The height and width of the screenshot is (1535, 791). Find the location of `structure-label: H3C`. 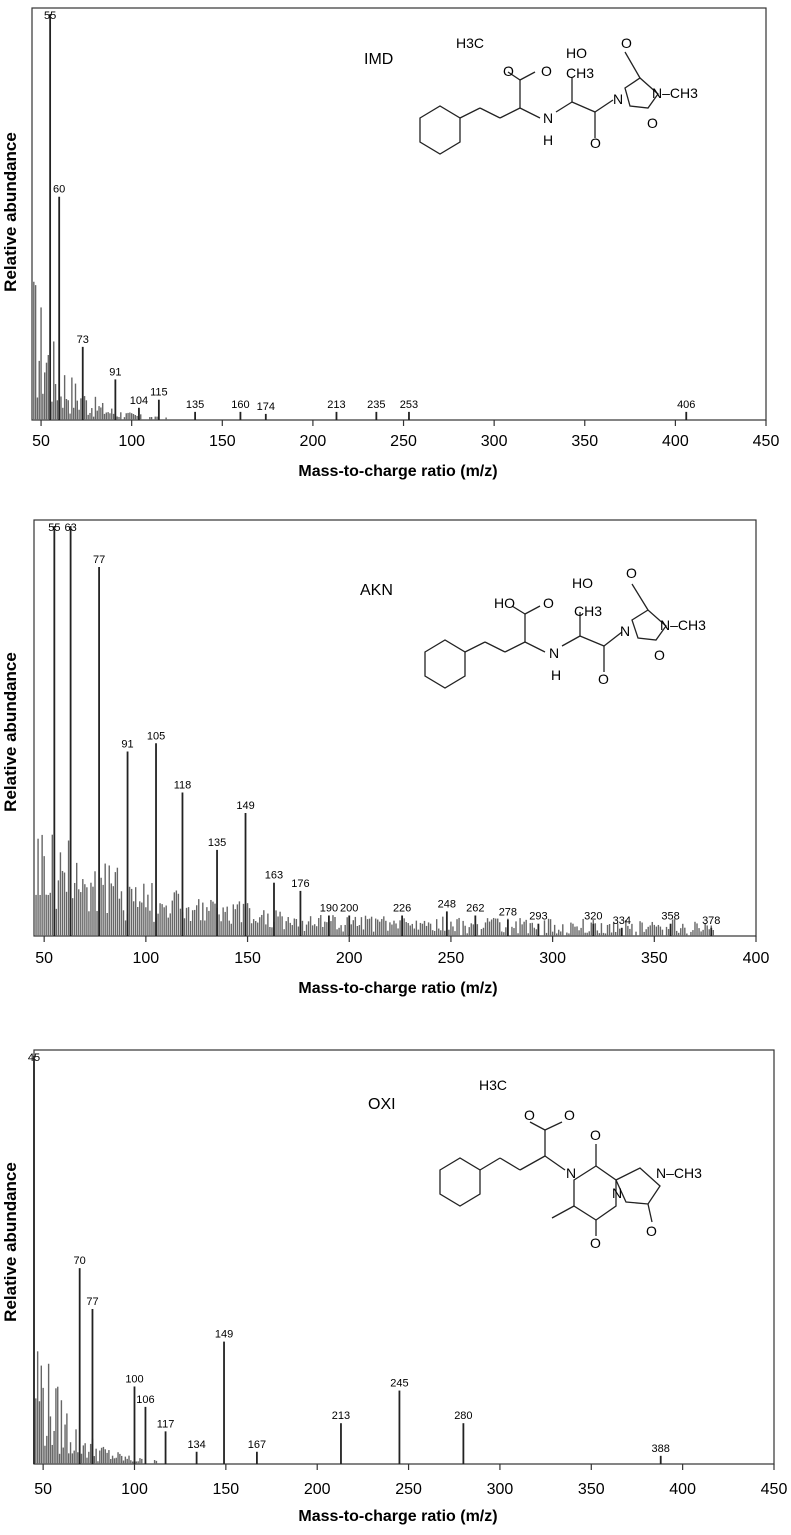

structure-label: H3C is located at coordinates (493, 1085).